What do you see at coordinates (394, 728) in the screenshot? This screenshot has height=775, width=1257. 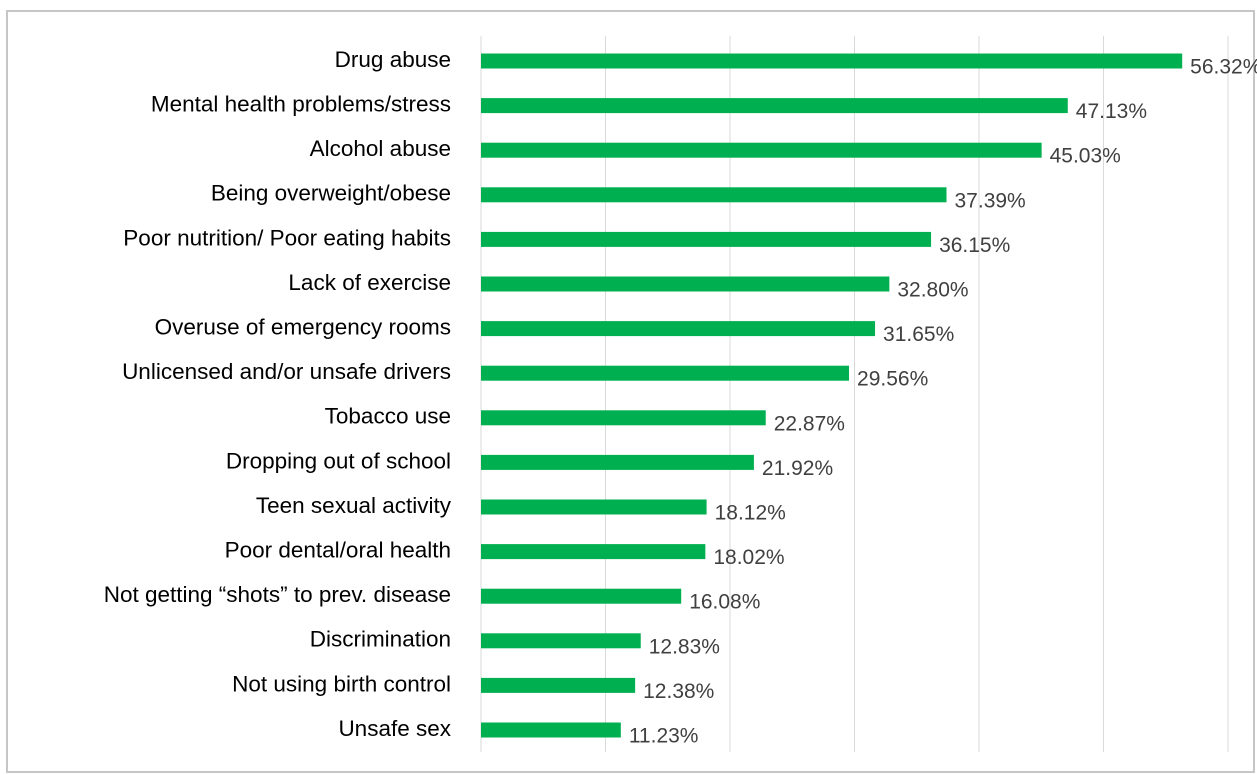 I see `category-label: Unsafe sex` at bounding box center [394, 728].